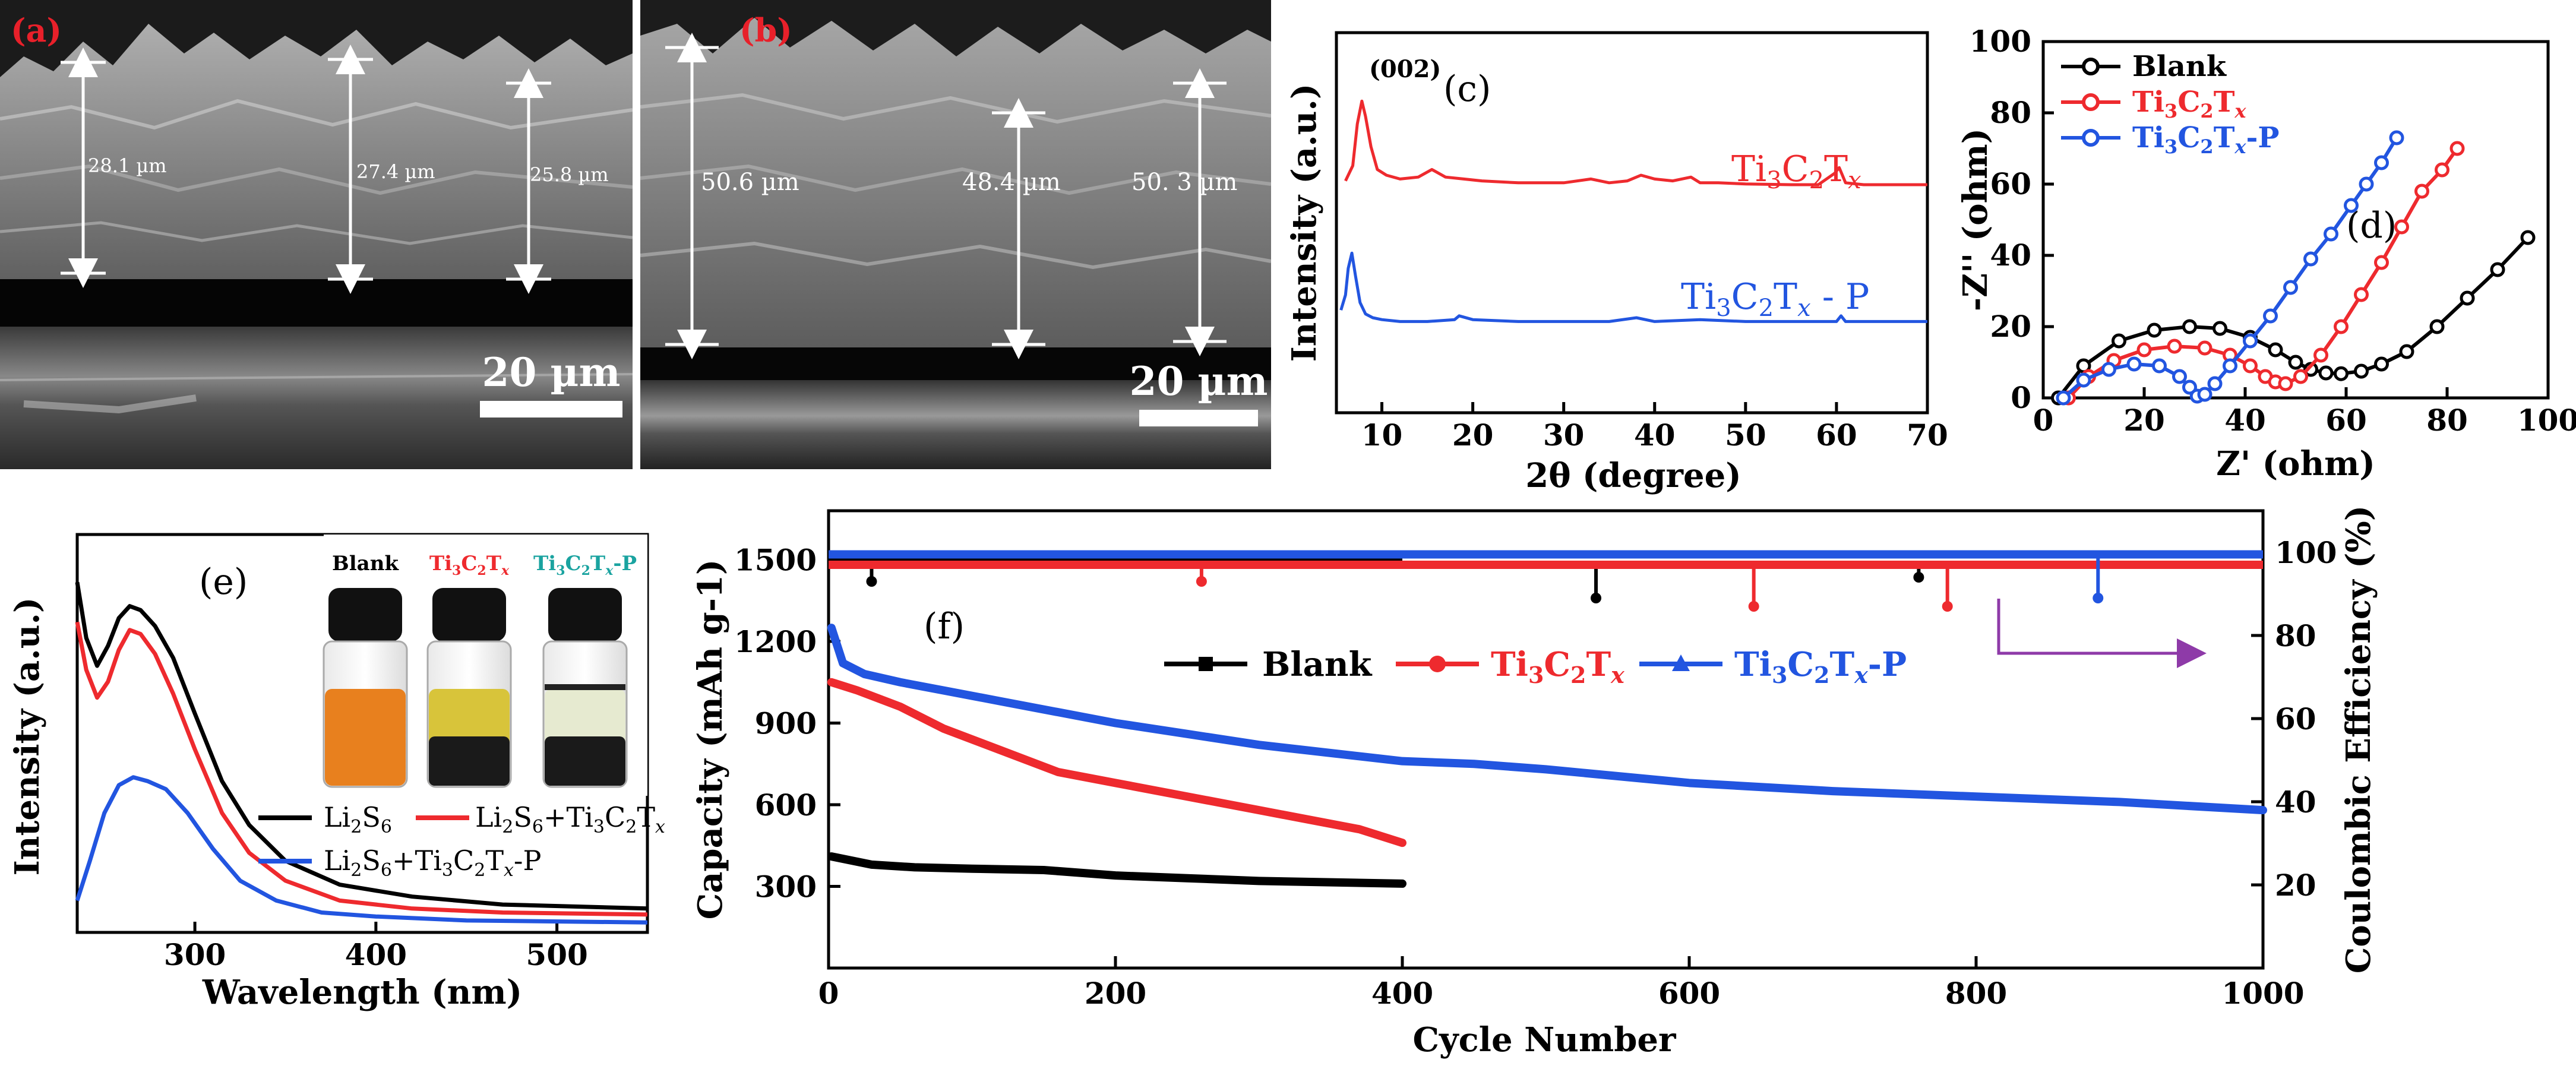  Describe the element at coordinates (2206, 139) in the screenshot. I see `svg-text: Ti3C2Tx-P` at that location.